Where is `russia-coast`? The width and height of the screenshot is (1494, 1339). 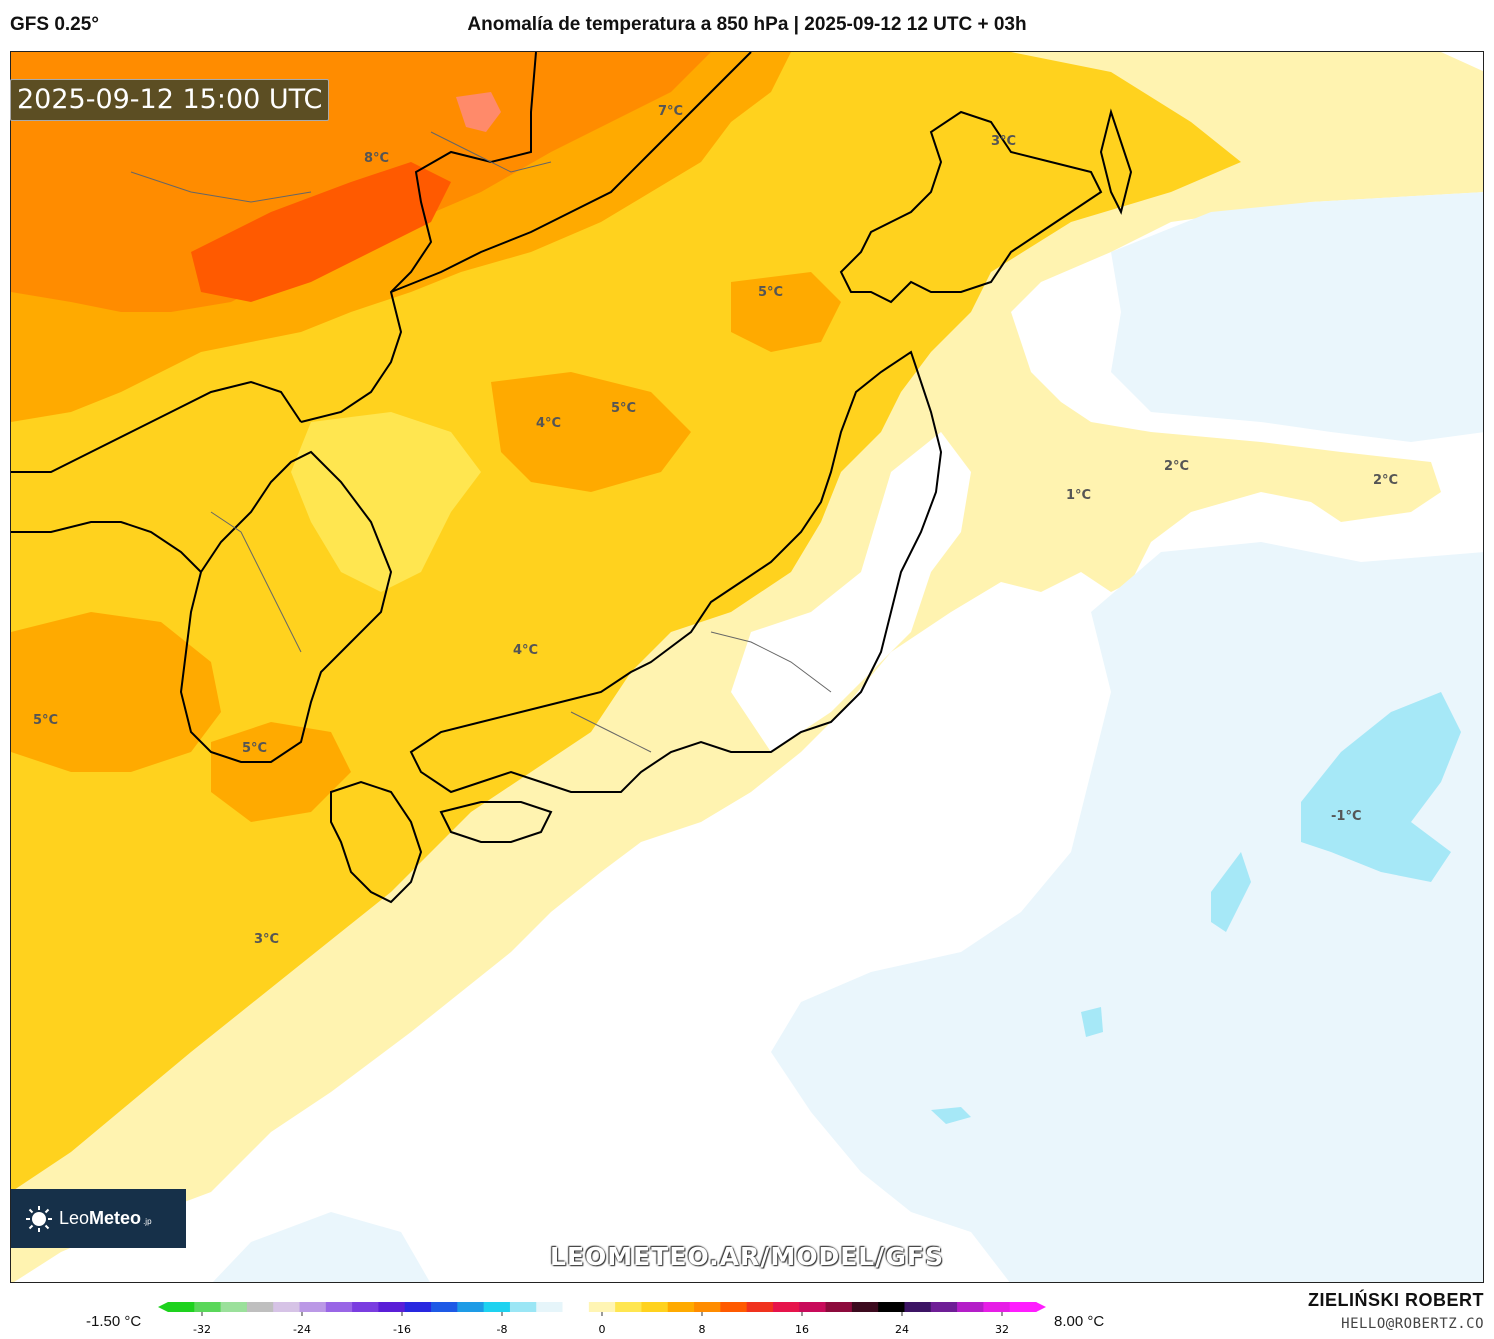 russia-coast is located at coordinates (571, 172).